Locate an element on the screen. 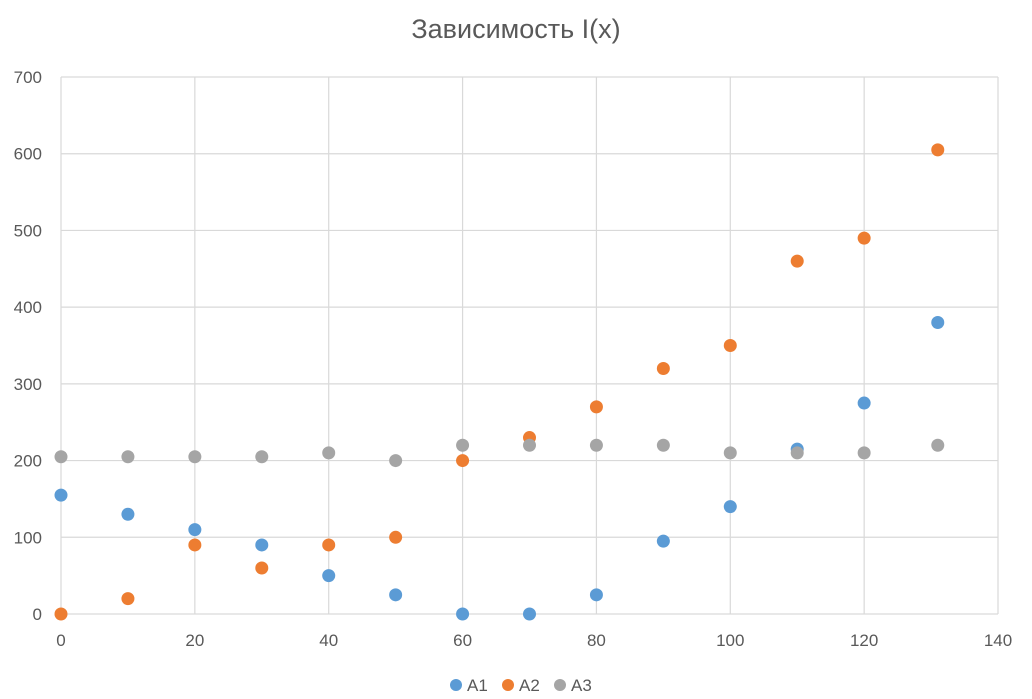 The height and width of the screenshot is (699, 1032). y-tick-label: 400 is located at coordinates (28, 307).